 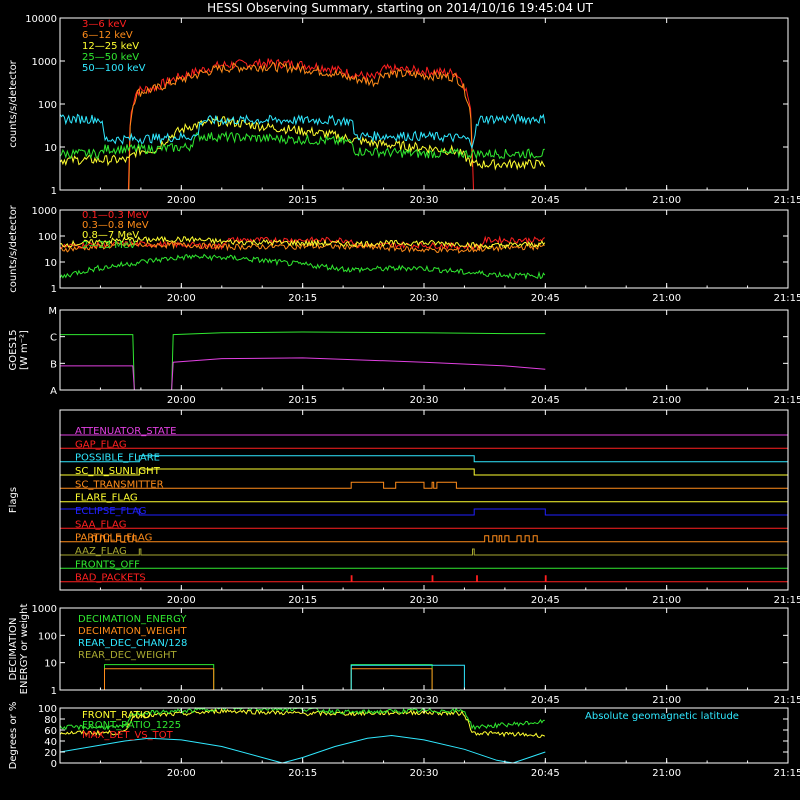 What do you see at coordinates (132, 631) in the screenshot?
I see `legend-entry-4-1: DECIMATION_WEIGHT` at bounding box center [132, 631].